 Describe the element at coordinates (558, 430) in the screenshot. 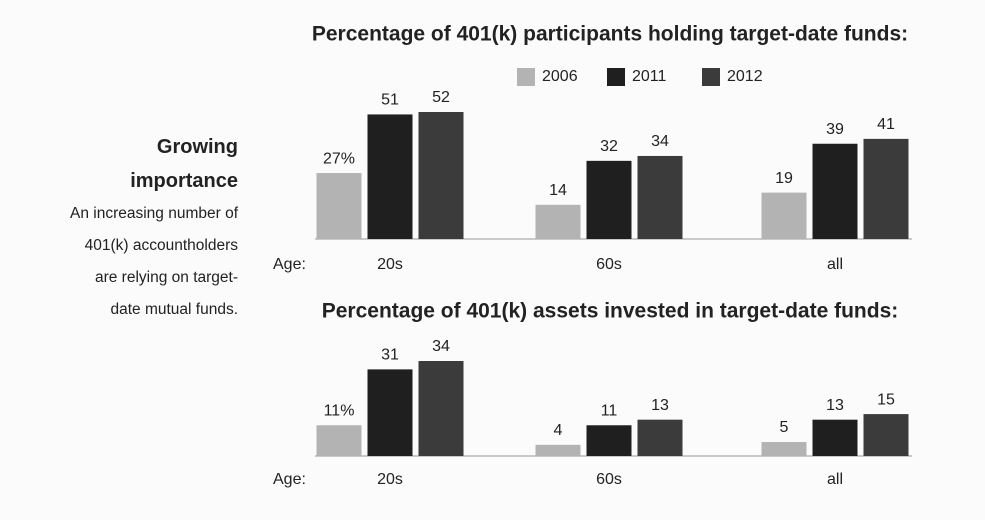

I see `value-label: 4` at that location.